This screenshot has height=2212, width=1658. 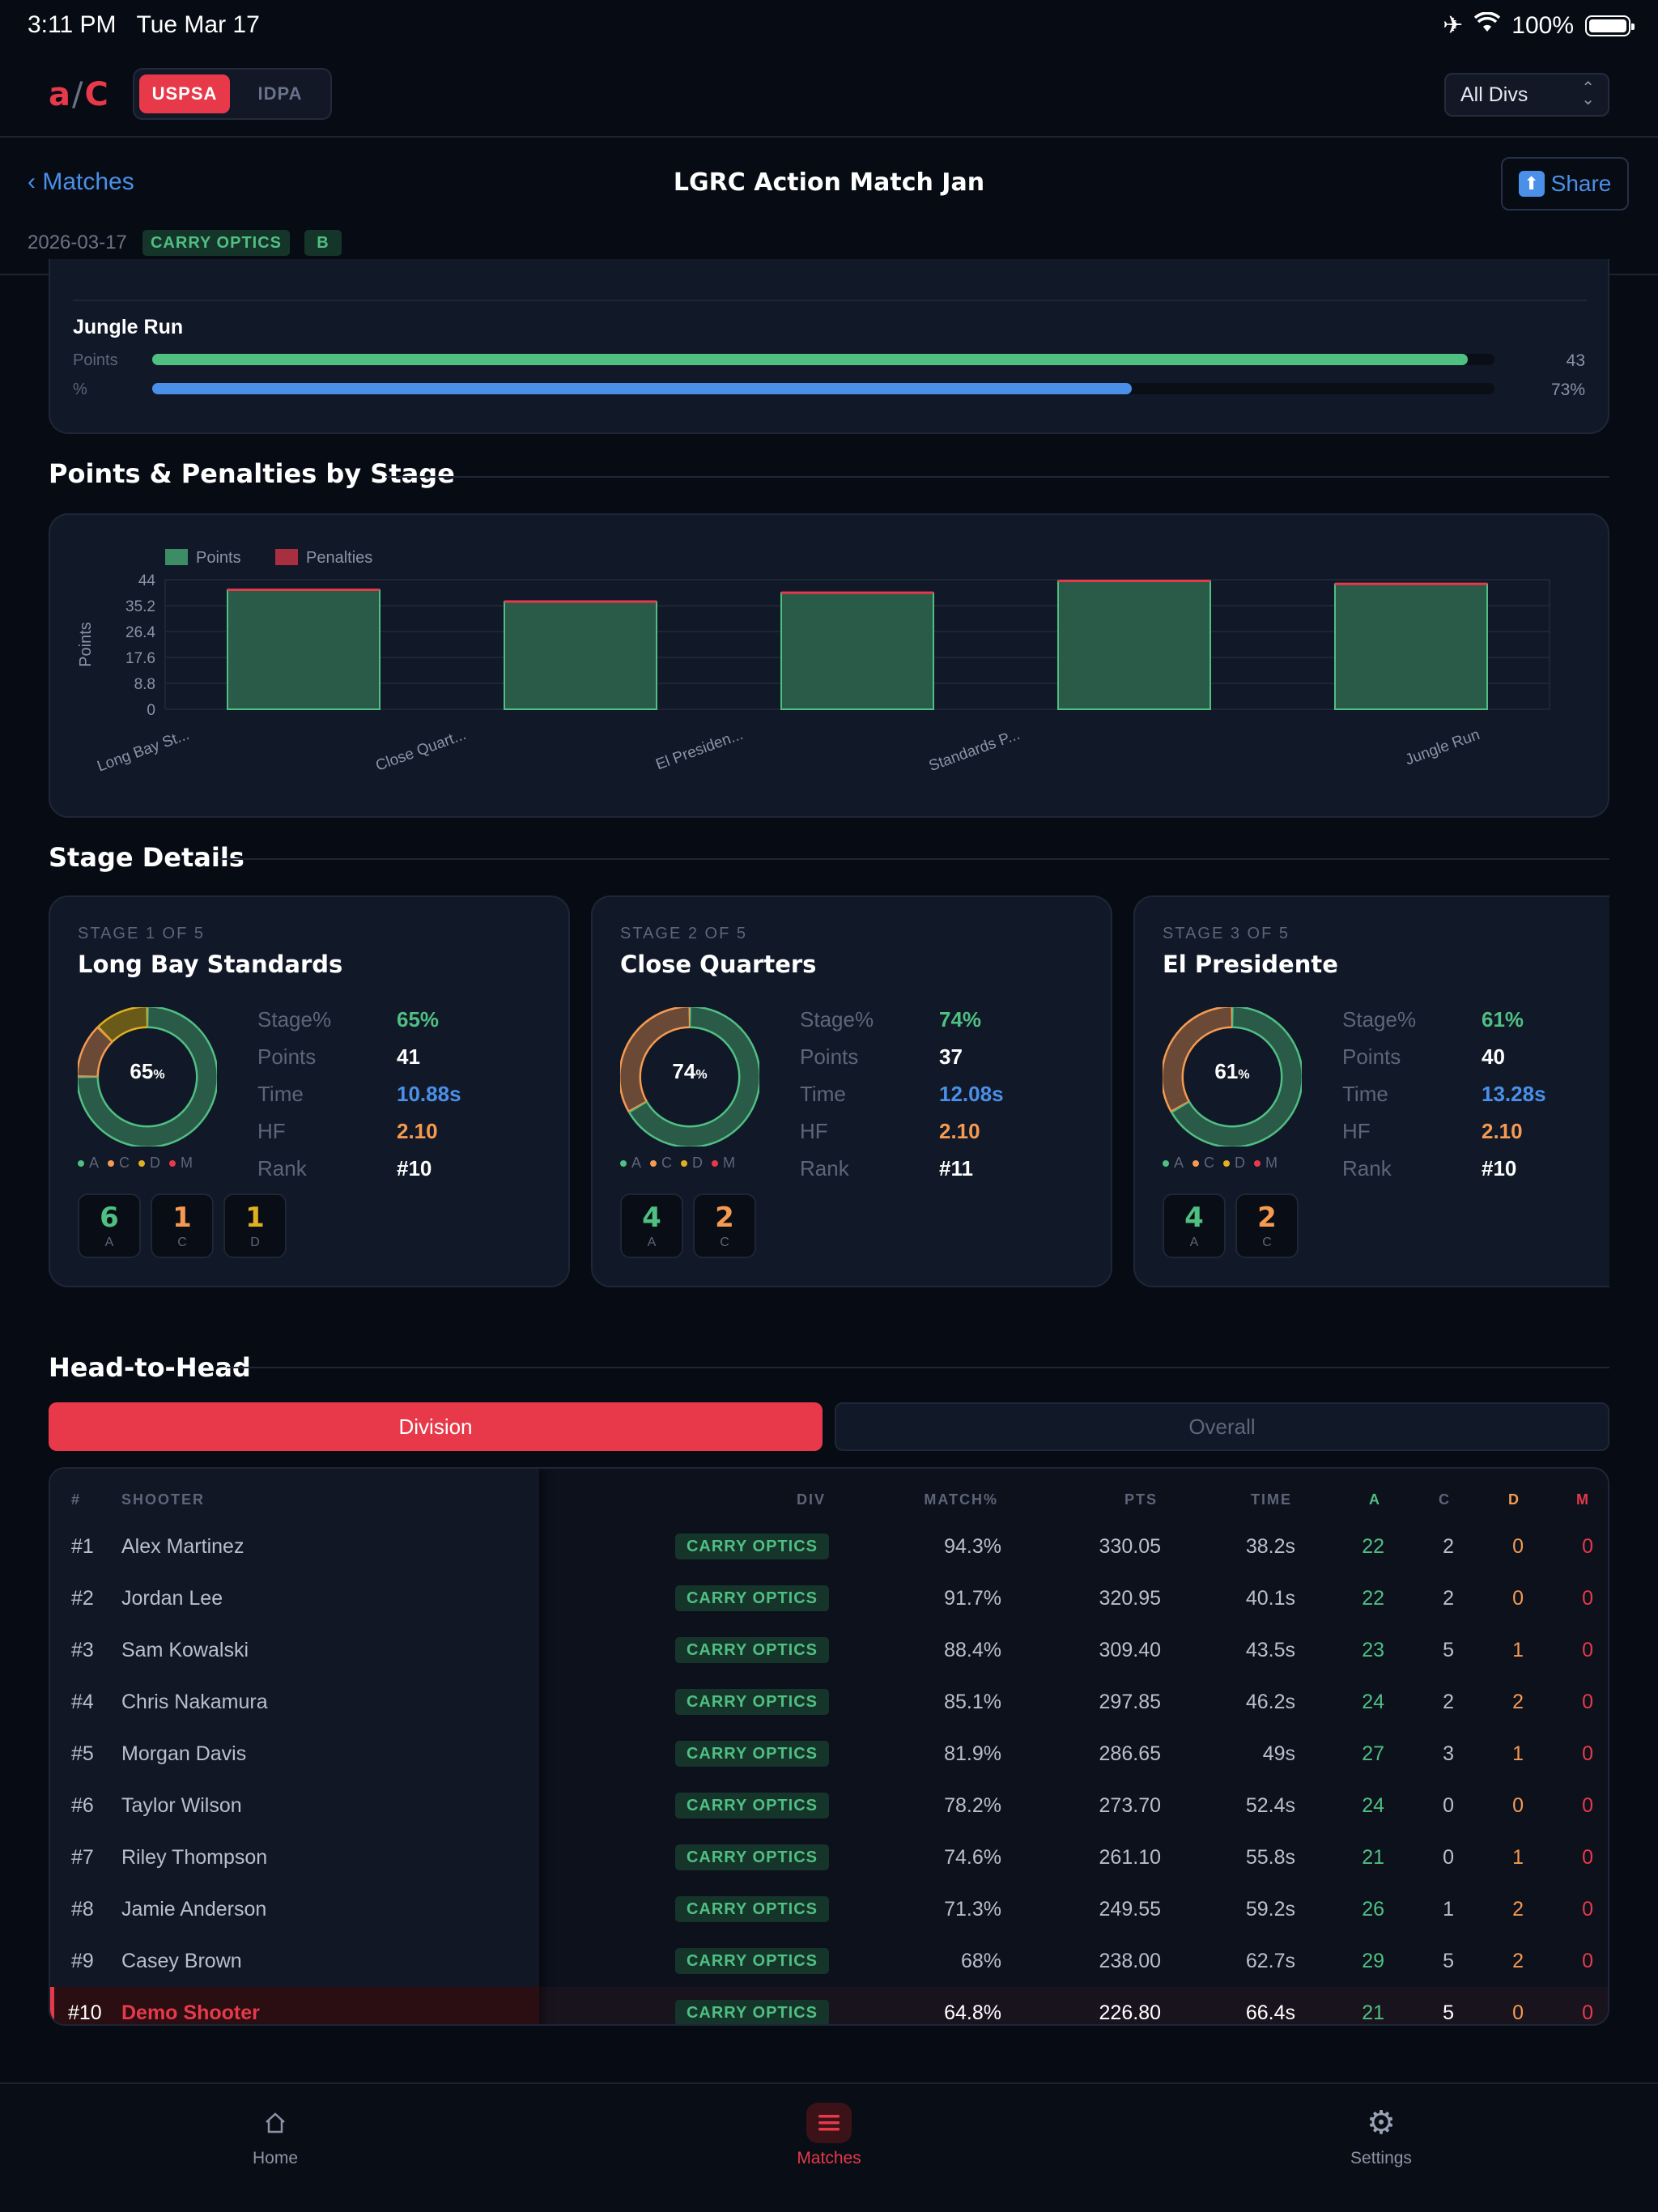 I want to click on segment-uspsa: USPSA, so click(x=184, y=94).